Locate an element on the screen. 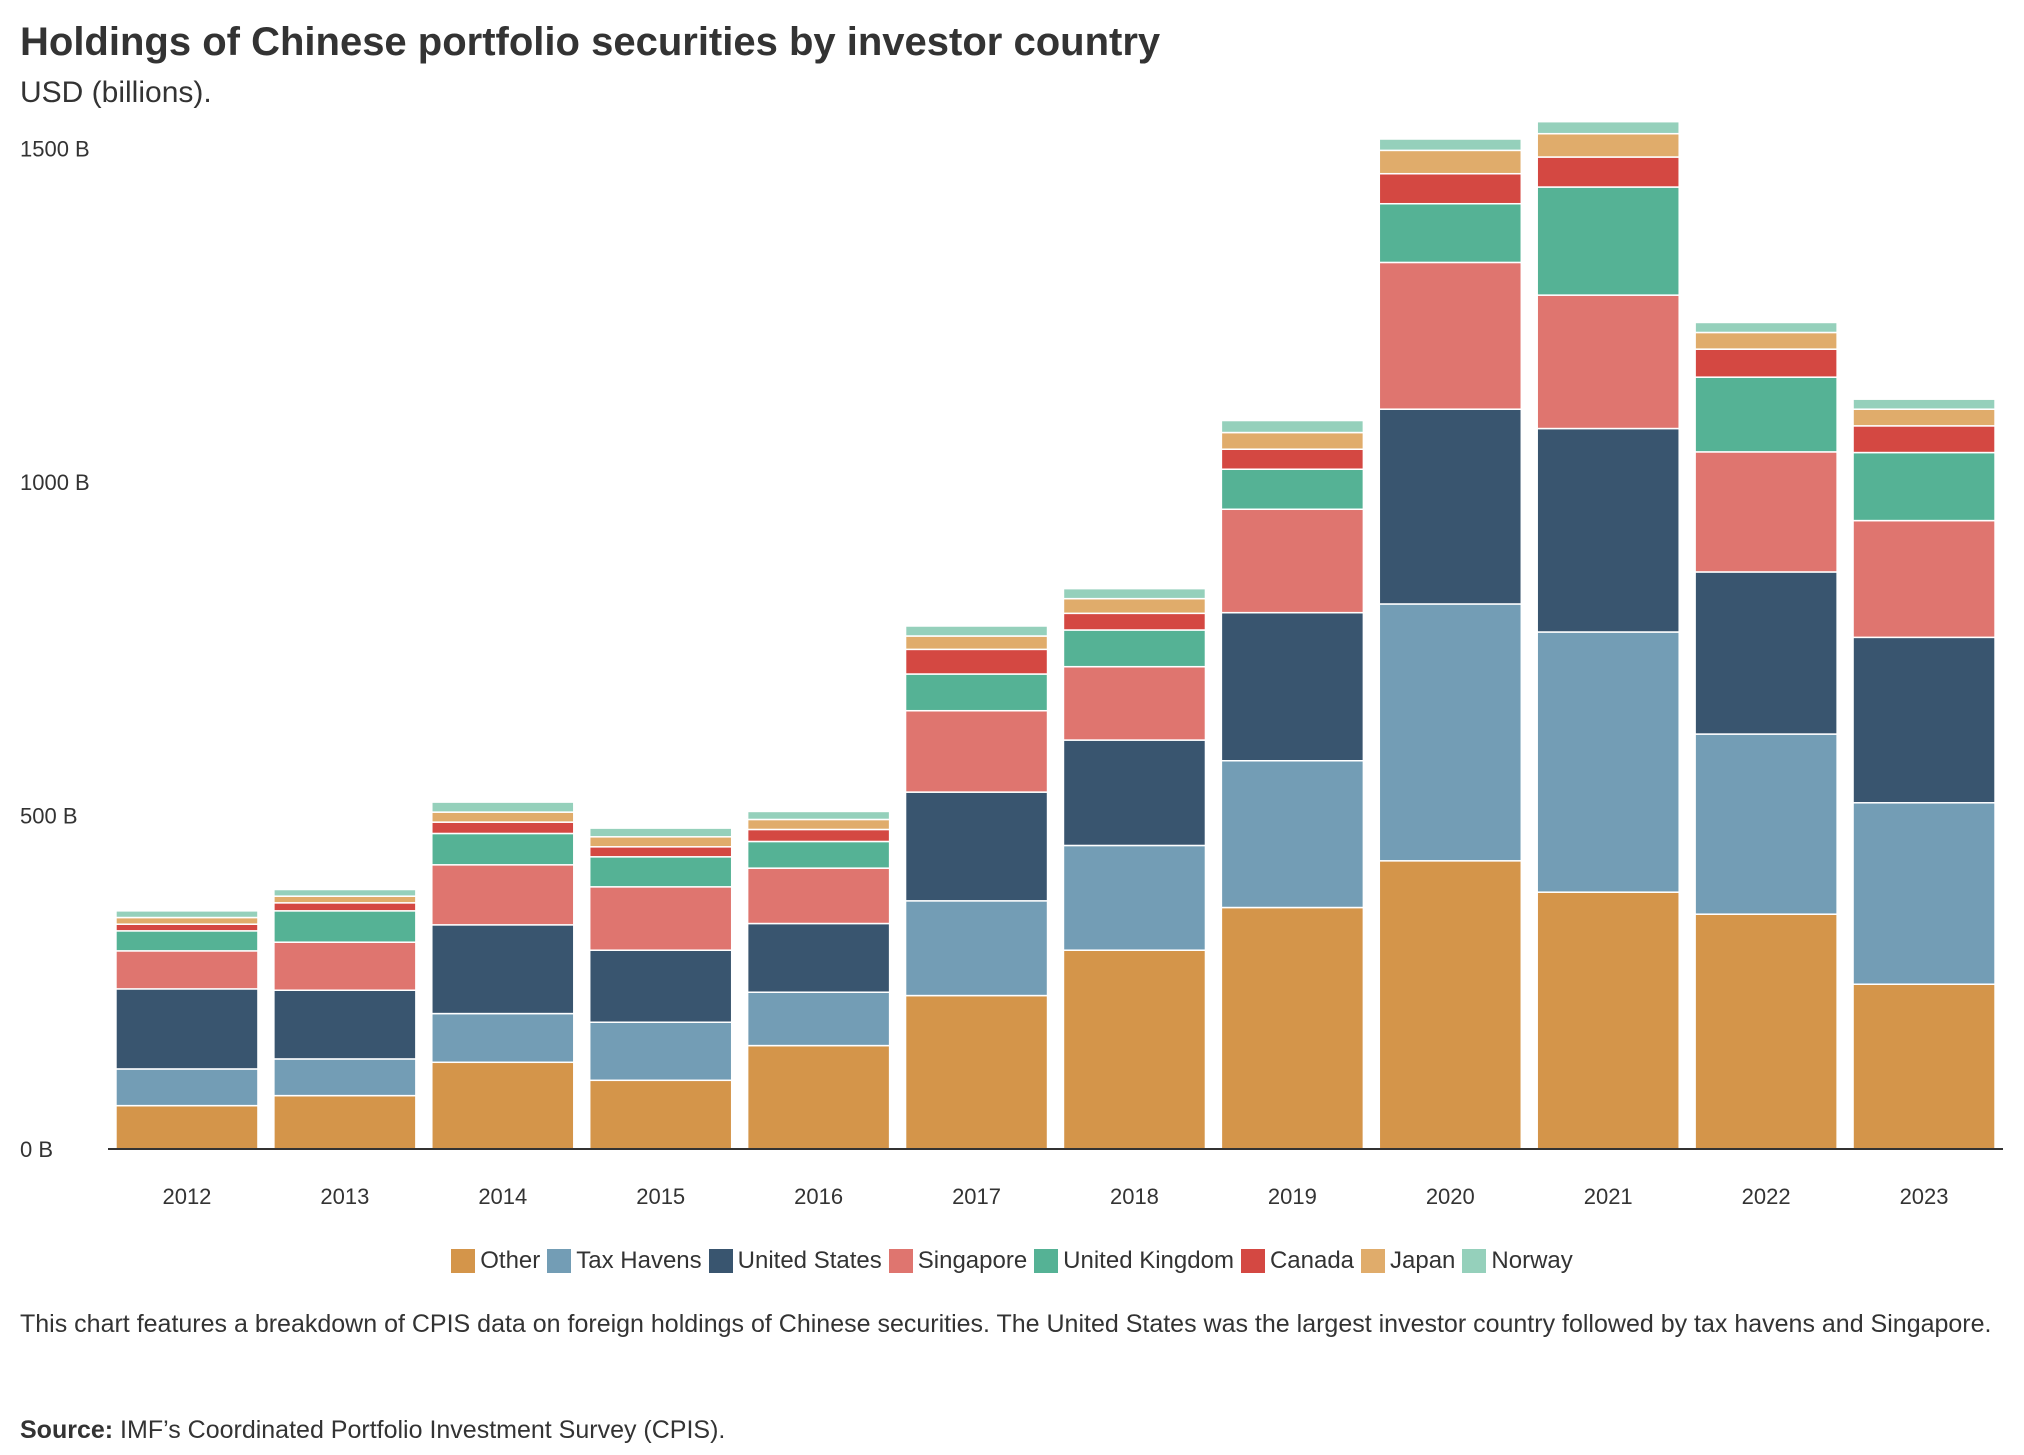  legend-item: United States is located at coordinates (795, 1261).